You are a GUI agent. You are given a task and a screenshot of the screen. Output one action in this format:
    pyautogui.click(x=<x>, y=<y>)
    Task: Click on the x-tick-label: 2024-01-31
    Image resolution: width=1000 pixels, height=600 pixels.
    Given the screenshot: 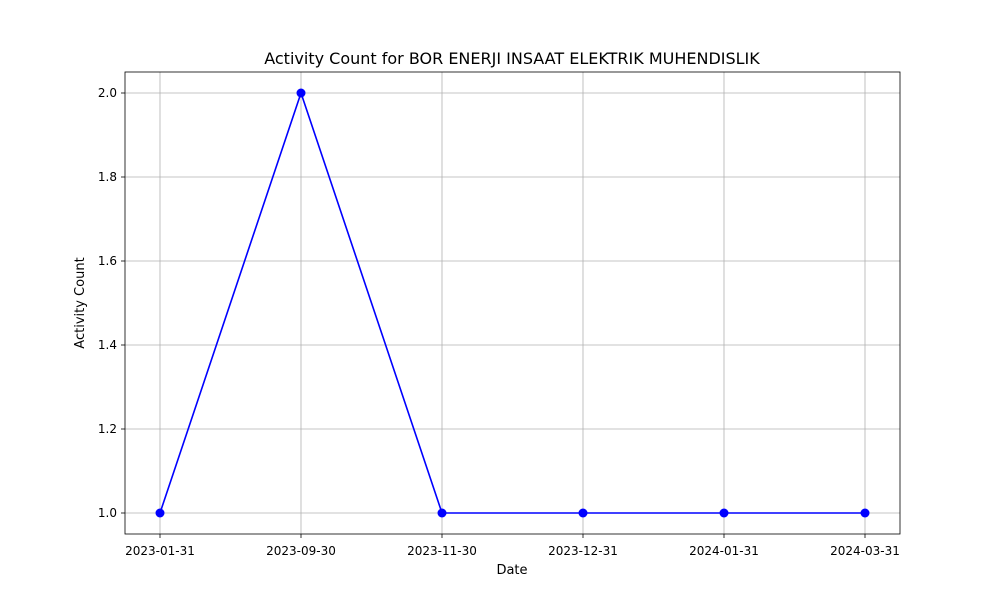 What is the action you would take?
    pyautogui.click(x=724, y=551)
    